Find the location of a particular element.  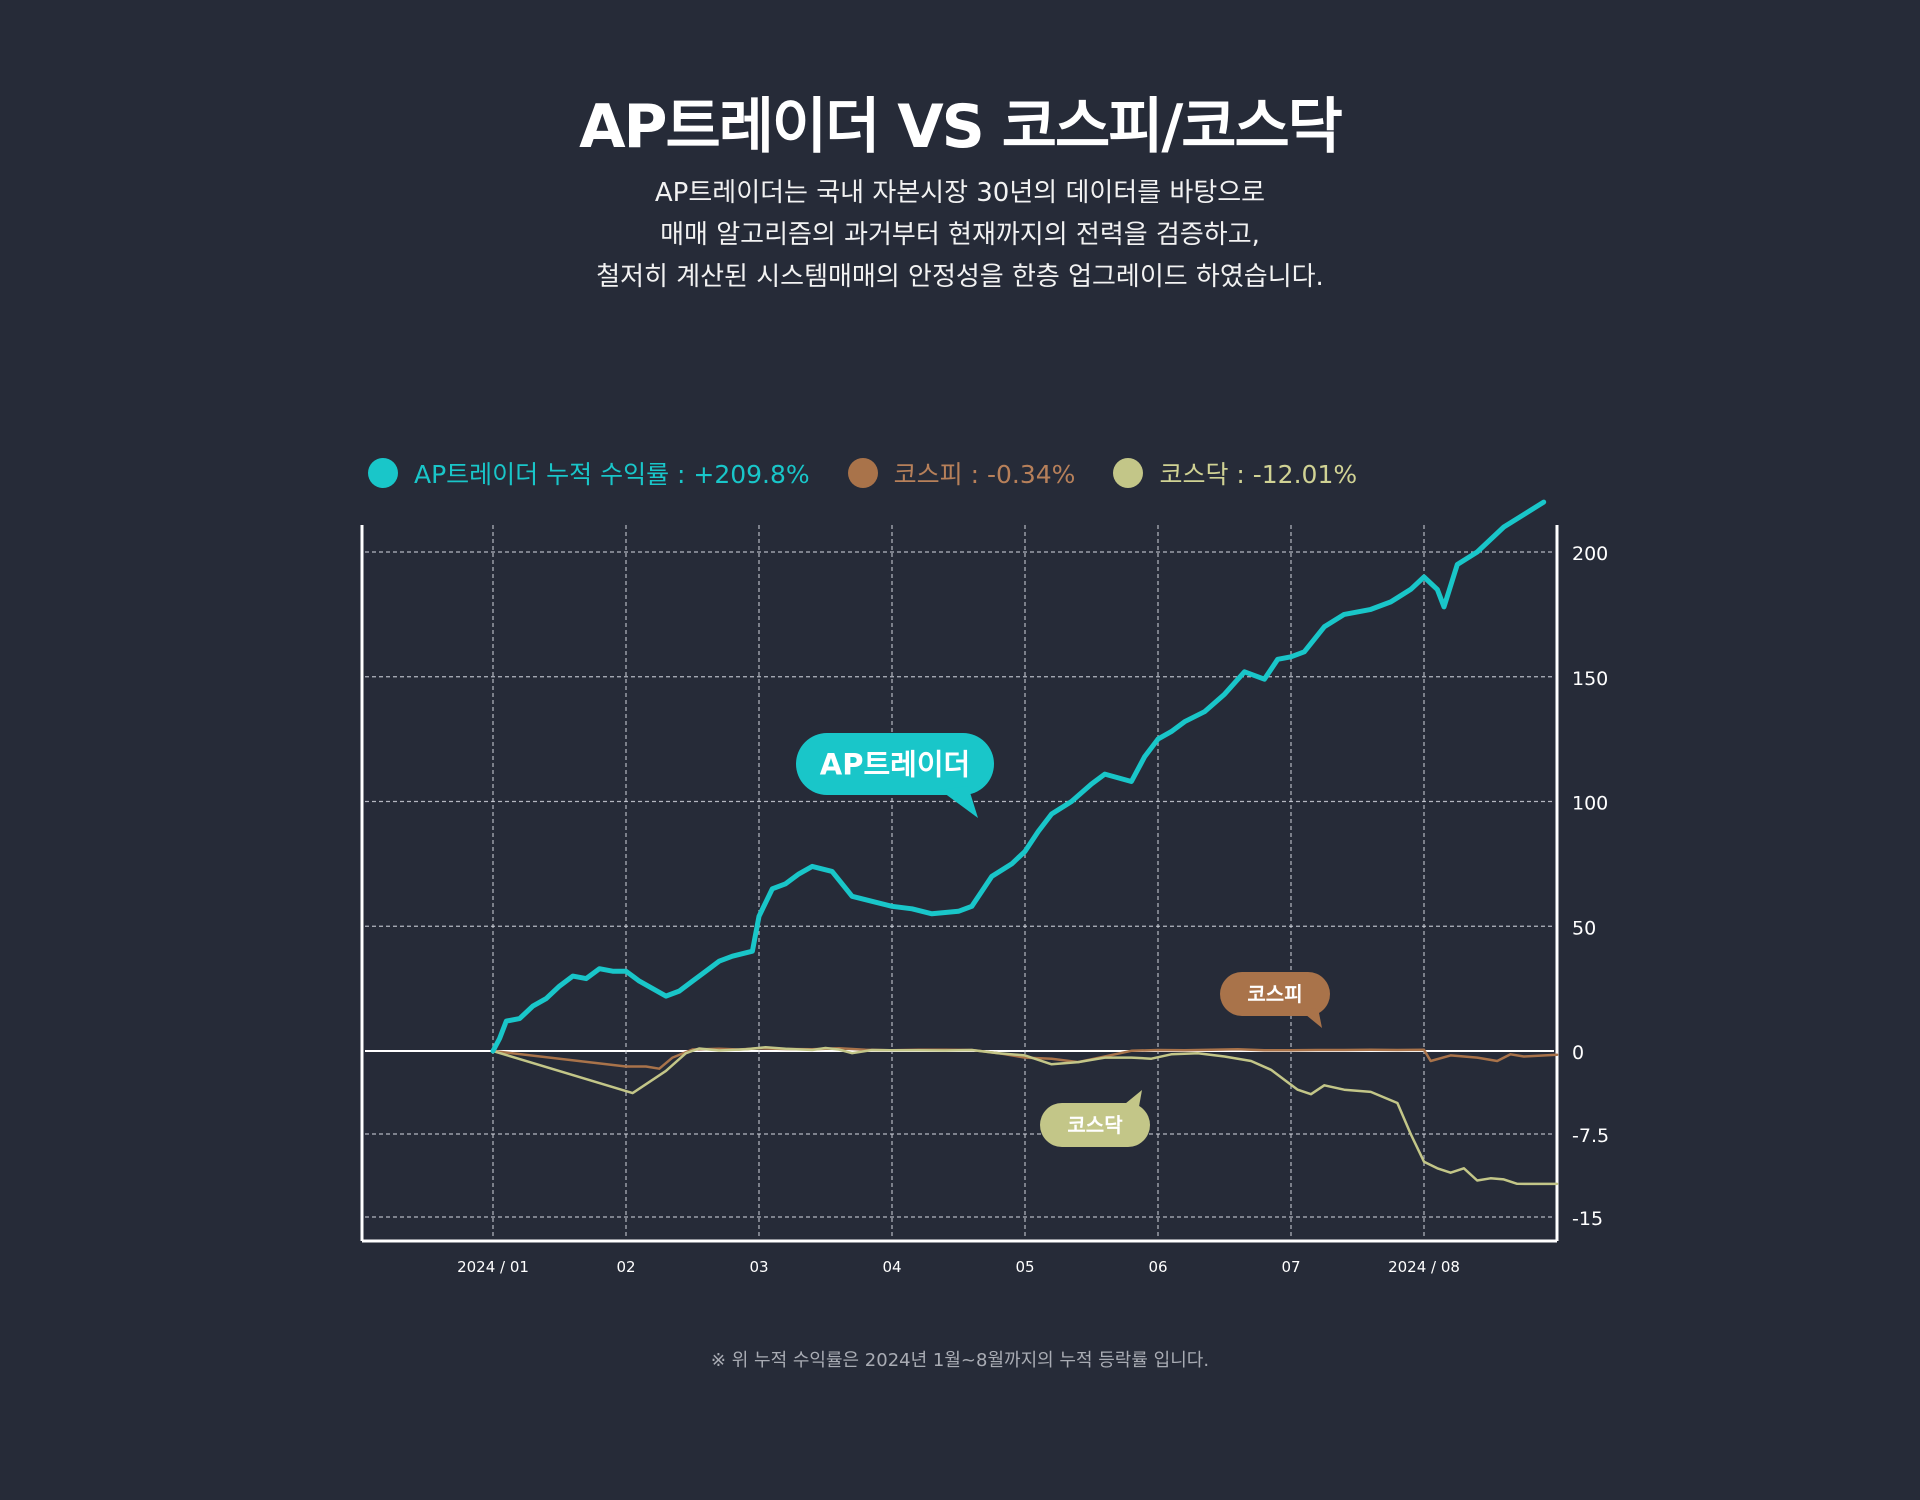

callout-kosdaq: 코스닥 is located at coordinates (1095, 1118).